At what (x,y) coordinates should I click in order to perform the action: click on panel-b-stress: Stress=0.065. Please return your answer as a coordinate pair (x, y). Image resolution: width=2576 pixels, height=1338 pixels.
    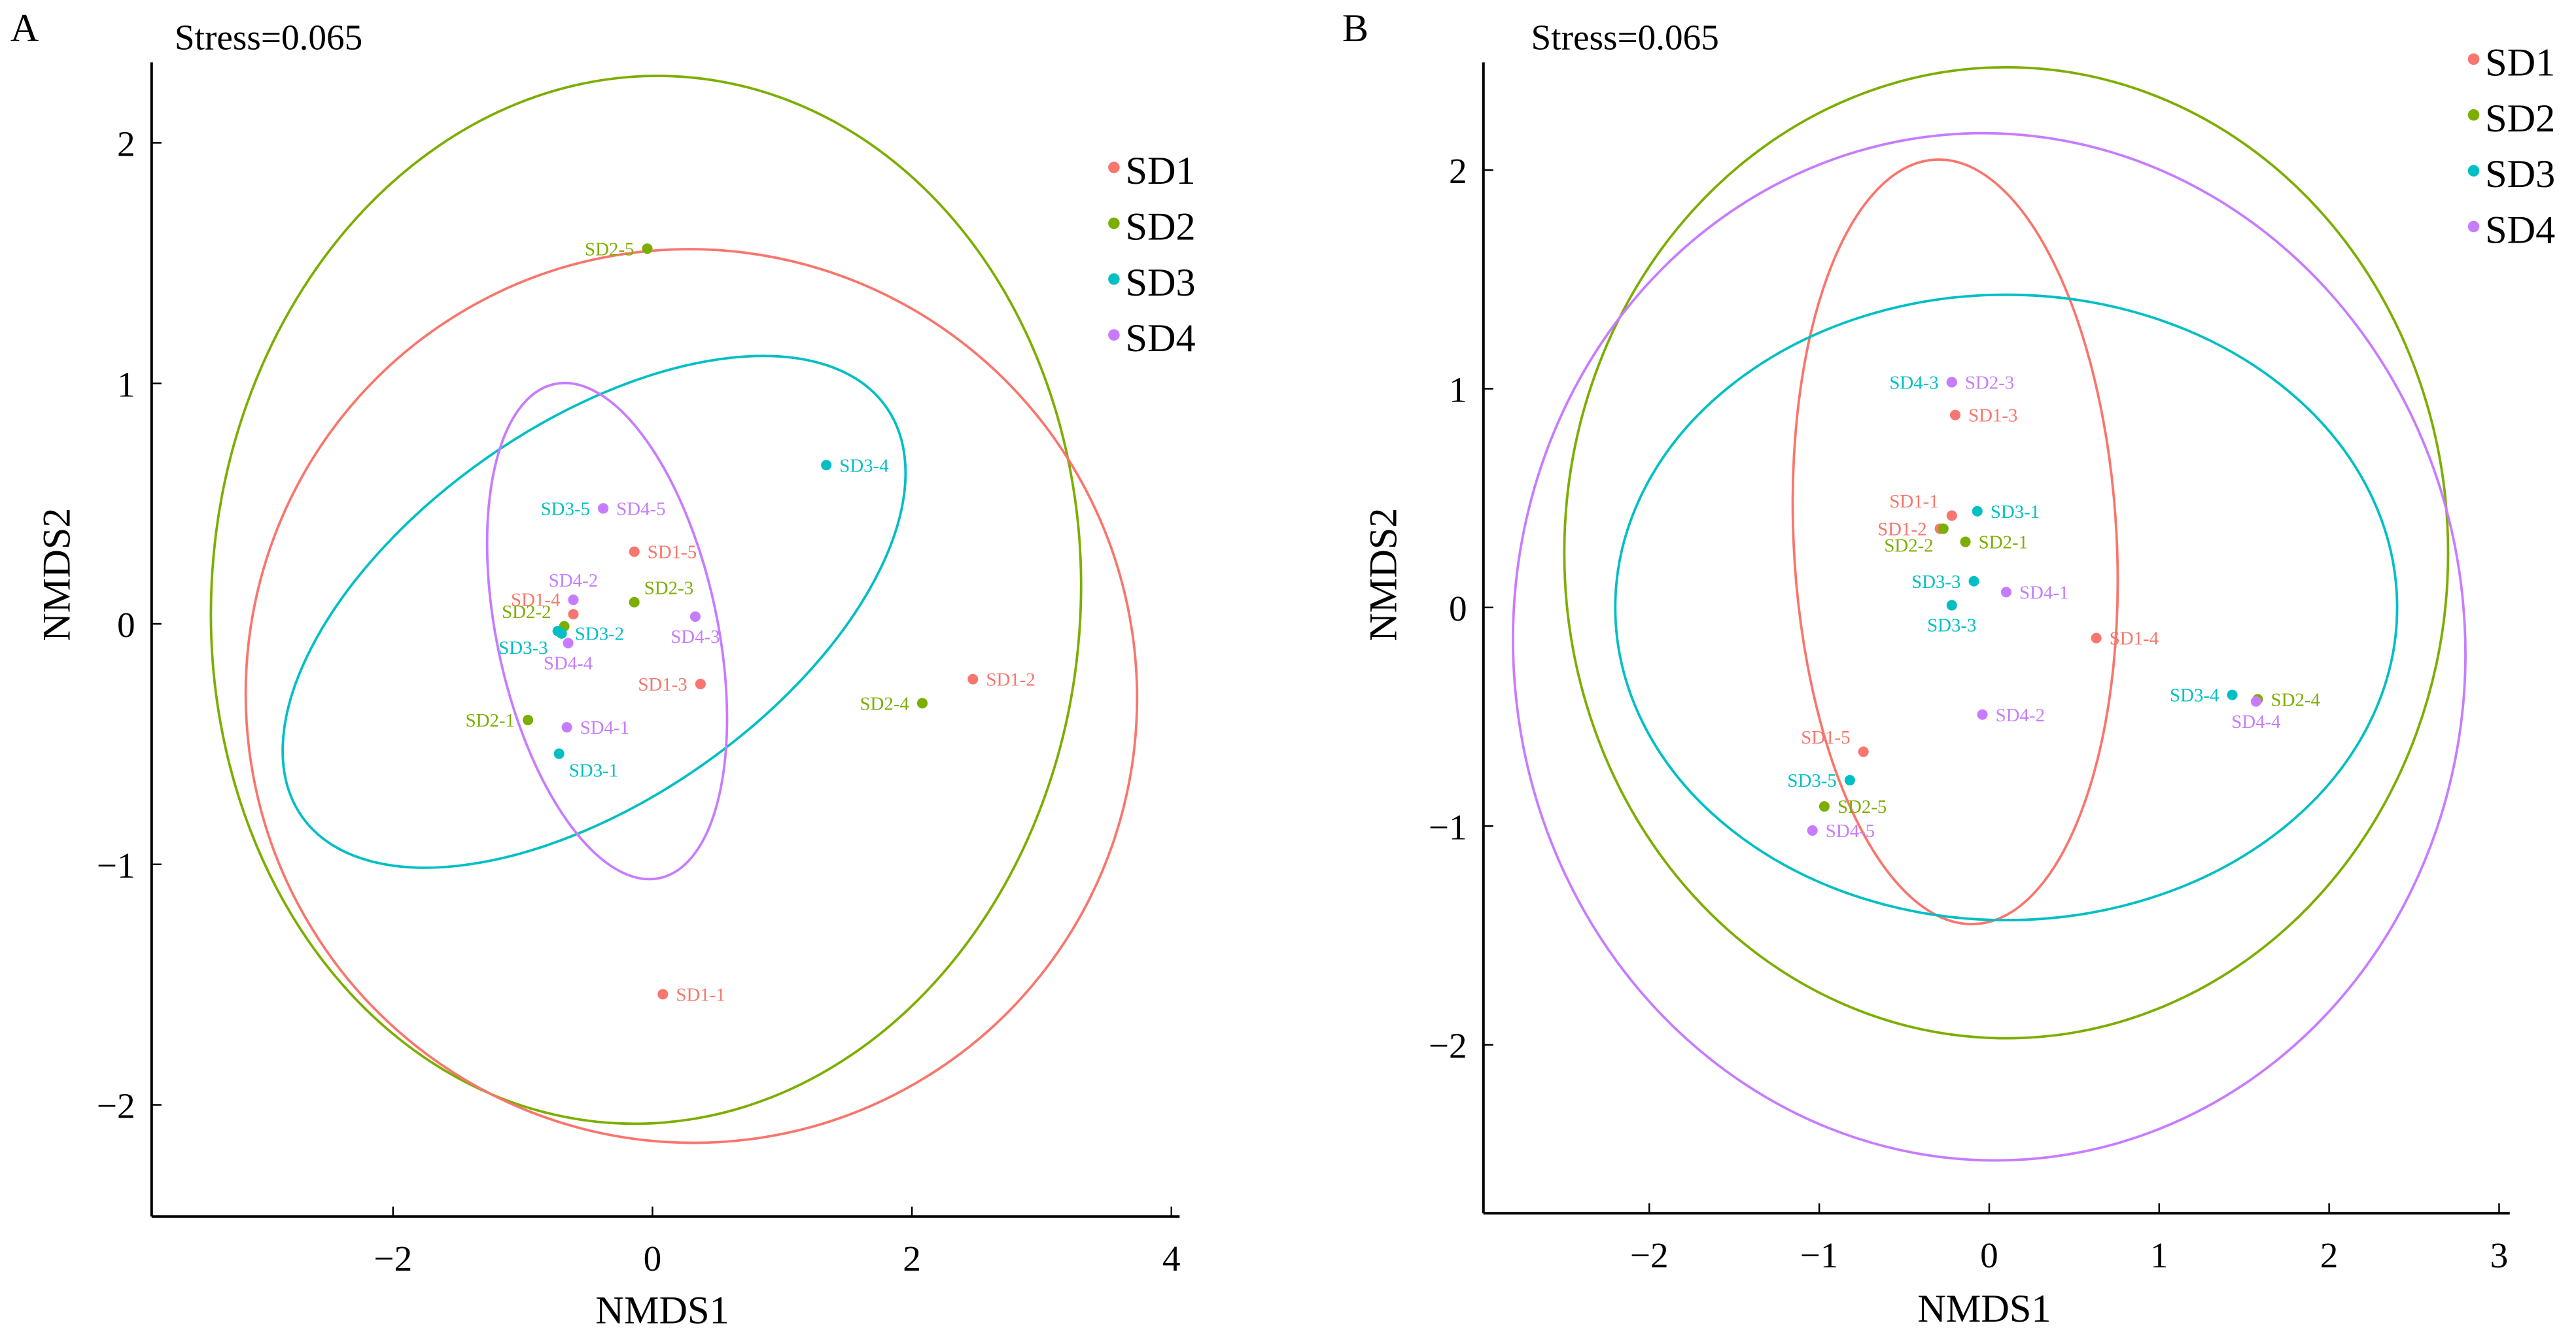
    Looking at the image, I should click on (1625, 37).